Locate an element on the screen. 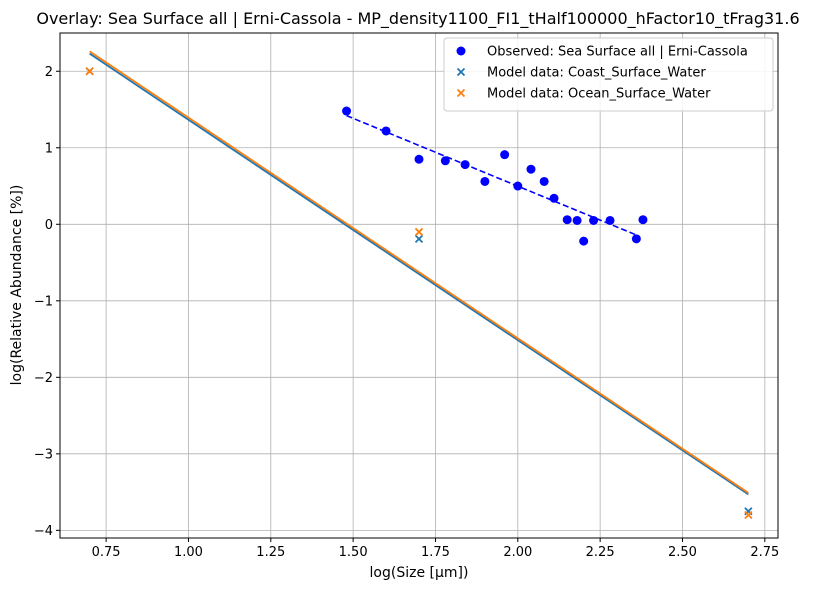  y-tick-label: 0 is located at coordinates (49, 225).